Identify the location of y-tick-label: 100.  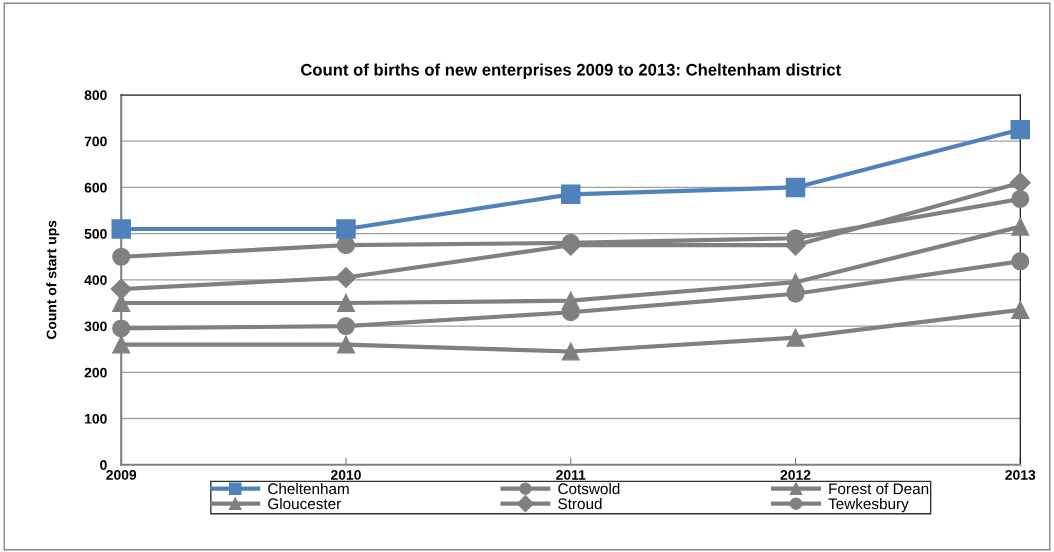
(96, 418).